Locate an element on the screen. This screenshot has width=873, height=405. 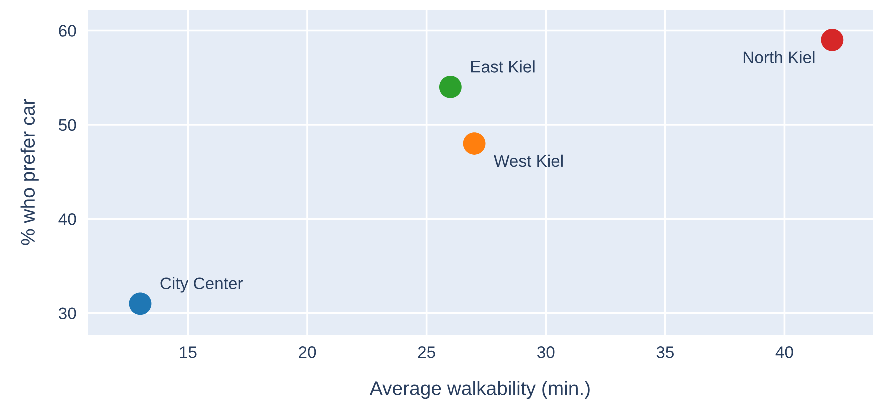
x-tick-label: 35 is located at coordinates (665, 352).